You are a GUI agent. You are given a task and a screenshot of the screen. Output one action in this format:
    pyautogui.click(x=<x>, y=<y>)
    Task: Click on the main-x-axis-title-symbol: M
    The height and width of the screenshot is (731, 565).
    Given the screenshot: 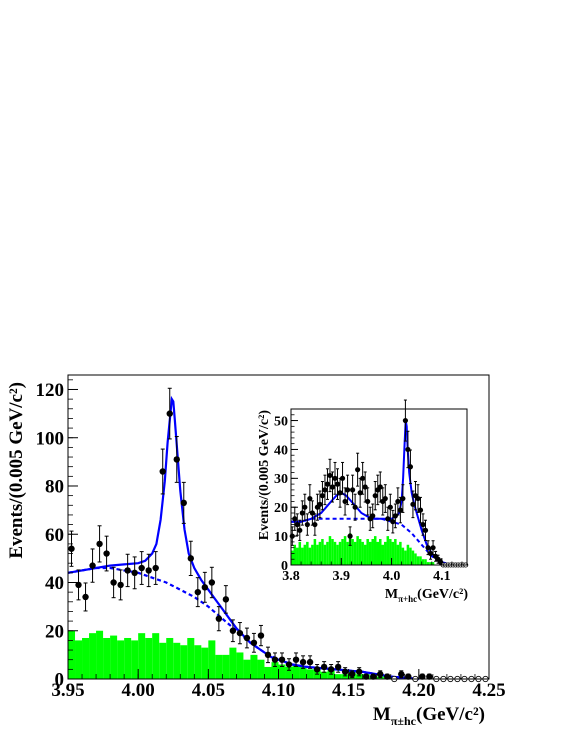 What is the action you would take?
    pyautogui.click(x=382, y=714)
    